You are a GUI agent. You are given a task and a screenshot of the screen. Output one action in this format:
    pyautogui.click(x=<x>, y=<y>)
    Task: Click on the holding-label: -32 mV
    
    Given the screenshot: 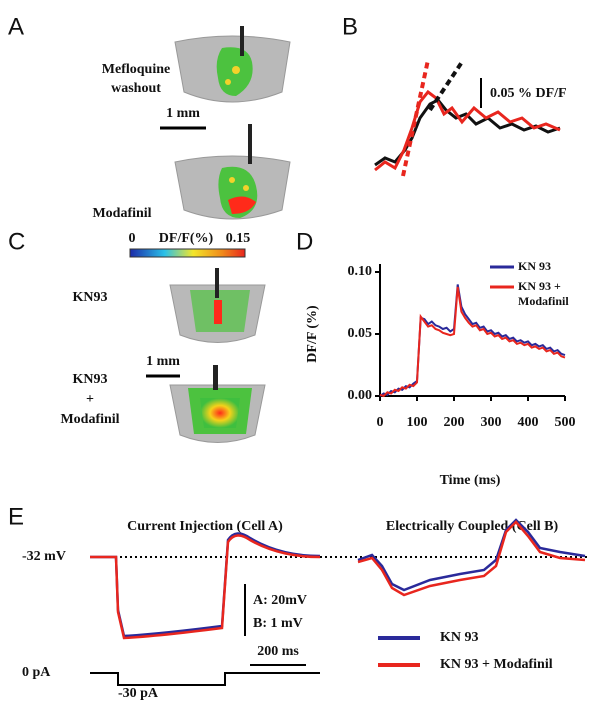 What is the action you would take?
    pyautogui.click(x=44, y=556)
    